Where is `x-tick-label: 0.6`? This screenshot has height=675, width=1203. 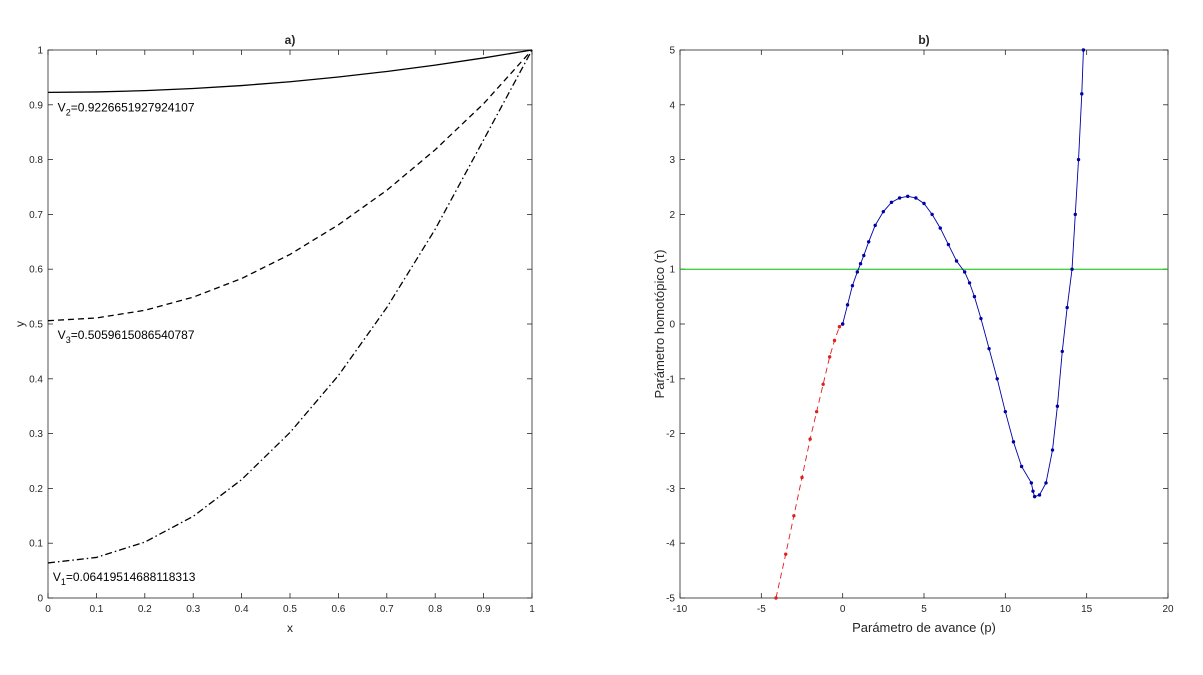 x-tick-label: 0.6 is located at coordinates (338, 609).